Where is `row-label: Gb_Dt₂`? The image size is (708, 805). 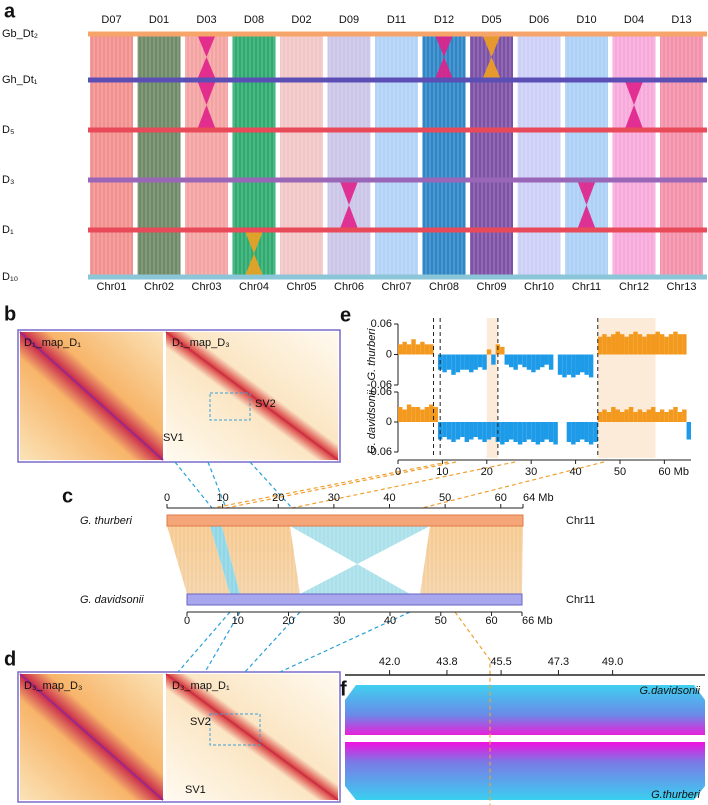
row-label: Gb_Dt₂ is located at coordinates (20, 34).